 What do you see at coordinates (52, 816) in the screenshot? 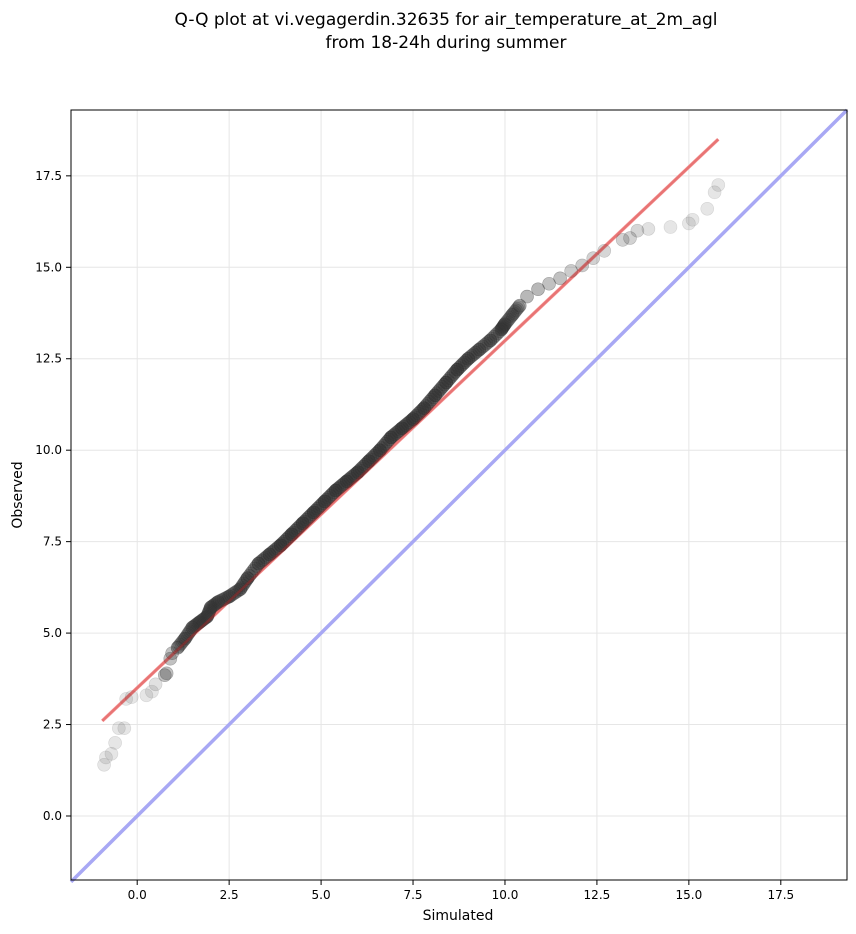
I see `y-tick-label: 0.0` at bounding box center [52, 816].